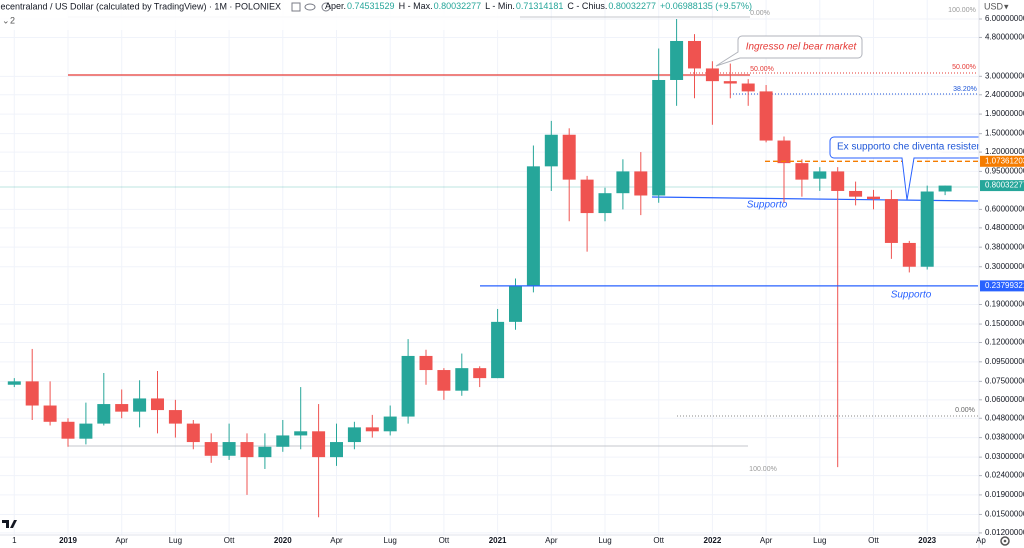 The width and height of the screenshot is (1024, 548). What do you see at coordinates (1004, 342) in the screenshot?
I see `y-tick-label: 0.12000000` at bounding box center [1004, 342].